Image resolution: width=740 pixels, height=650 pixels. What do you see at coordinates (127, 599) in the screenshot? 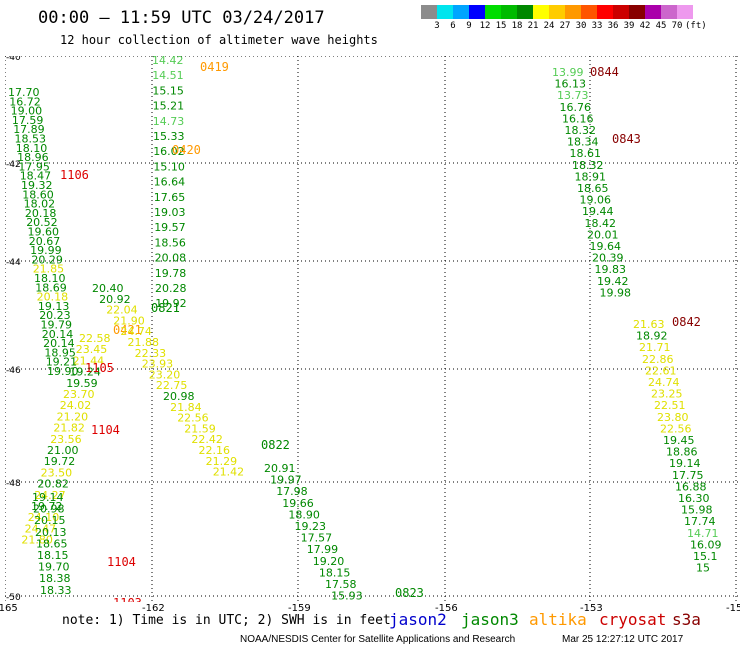
I see `pass-time-label: 1103` at bounding box center [127, 599].